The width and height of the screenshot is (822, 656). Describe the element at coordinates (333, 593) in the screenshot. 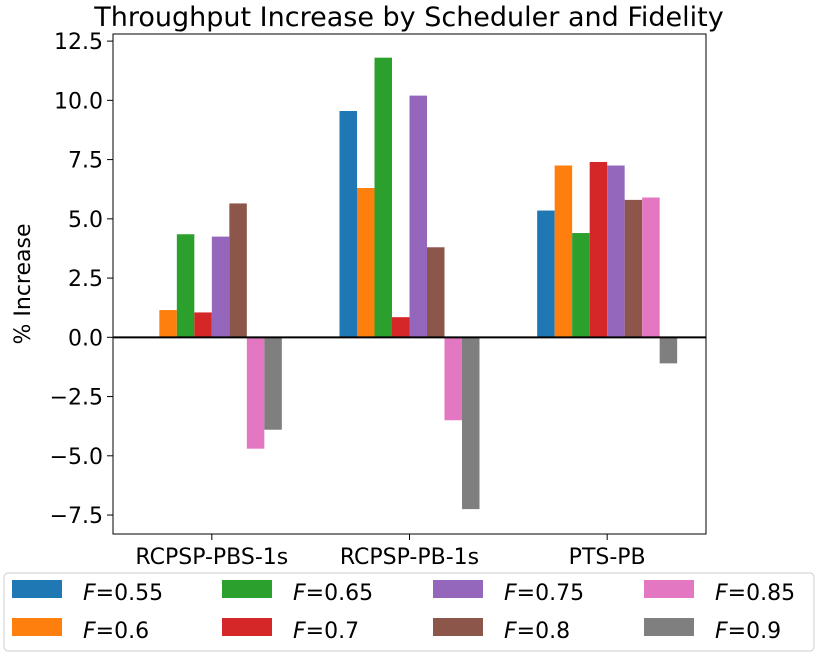

I see `legend-entry: F=0.65` at that location.